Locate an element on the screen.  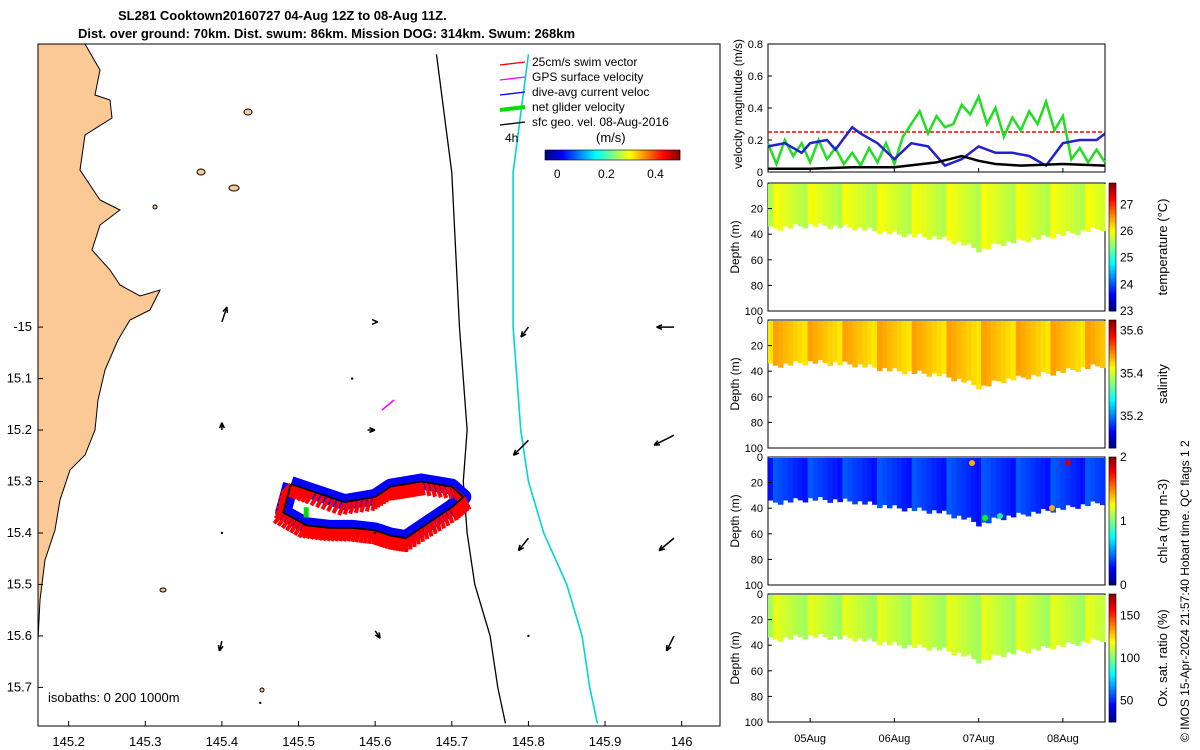
chl-a-section-ylabel: Depth (m) is located at coordinates (735, 520).